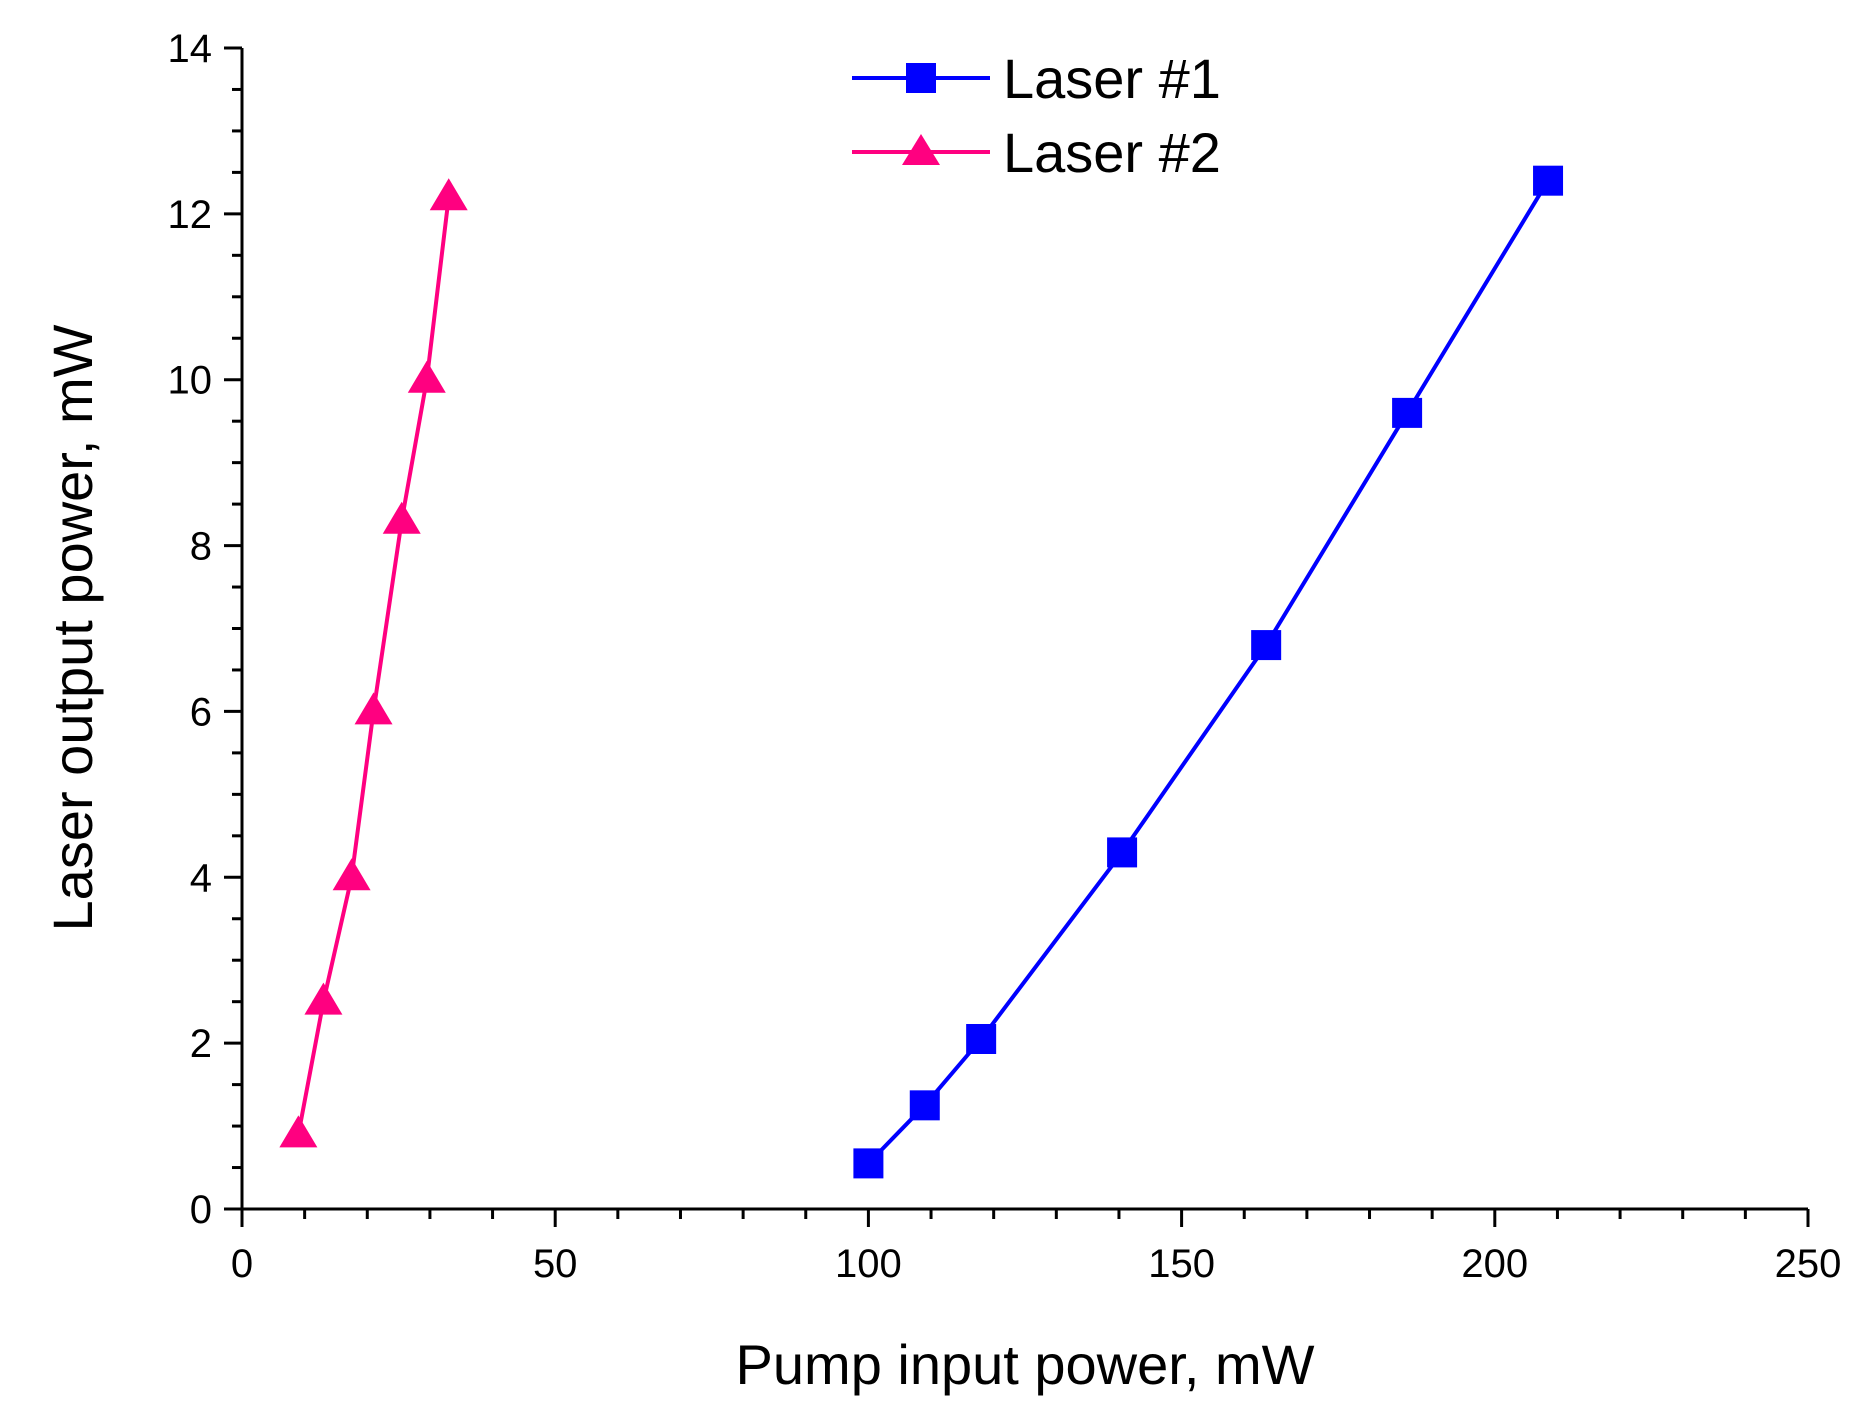 This screenshot has height=1420, width=1859. I want to click on y-tick-label: 4, so click(201, 878).